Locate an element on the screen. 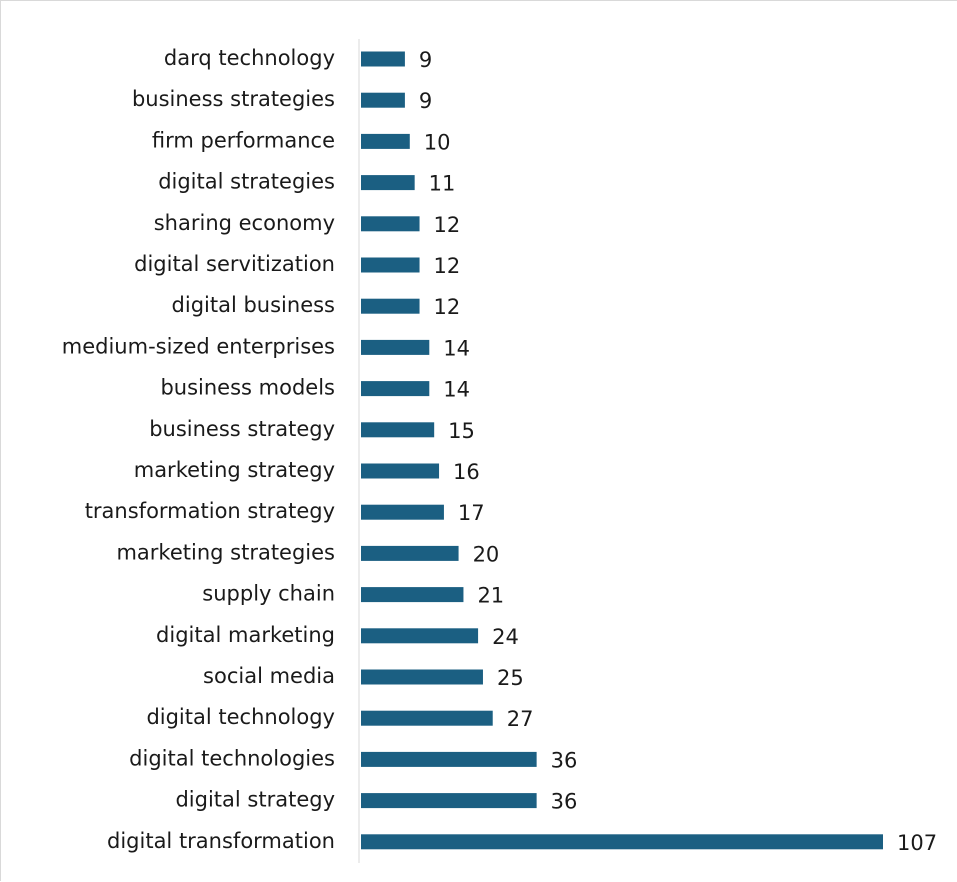 The width and height of the screenshot is (957, 882). category-label-business-strategy: business strategy is located at coordinates (242, 429).